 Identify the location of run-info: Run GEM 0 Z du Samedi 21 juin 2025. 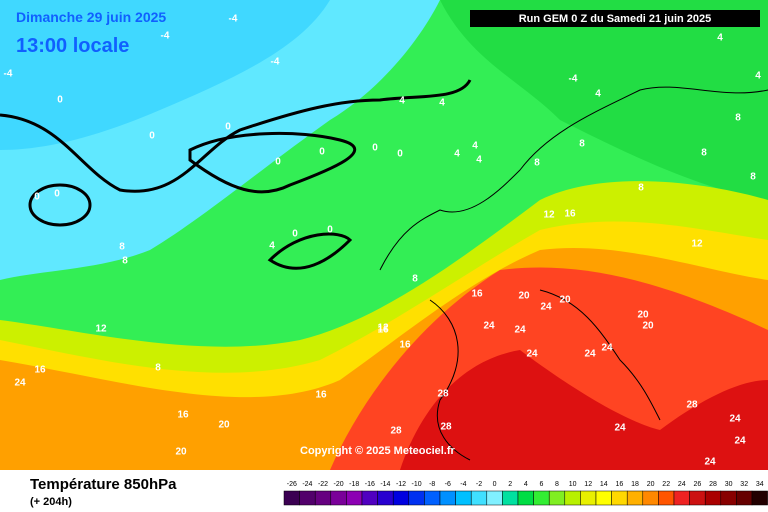
(615, 19).